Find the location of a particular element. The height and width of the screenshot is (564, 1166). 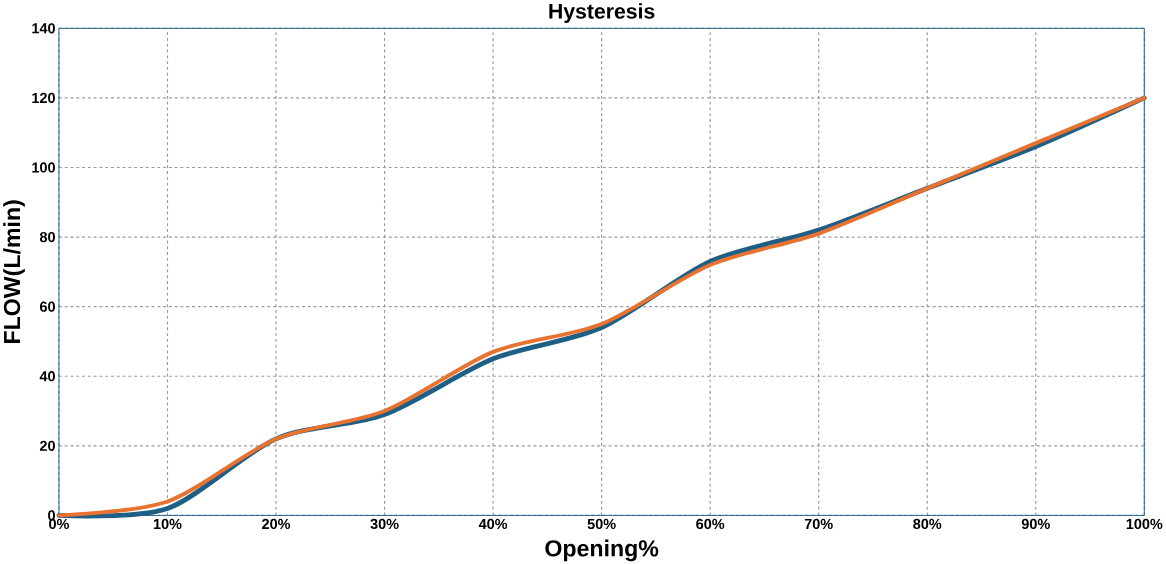

x-tick-label: 10% is located at coordinates (167, 523).